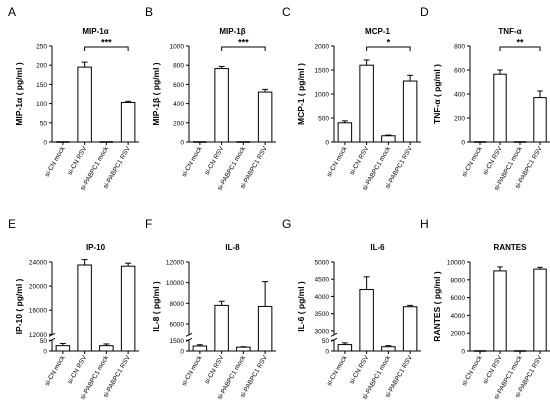 Image resolution: width=550 pixels, height=408 pixels. What do you see at coordinates (12, 224) in the screenshot?
I see `panel-letter: E` at bounding box center [12, 224].